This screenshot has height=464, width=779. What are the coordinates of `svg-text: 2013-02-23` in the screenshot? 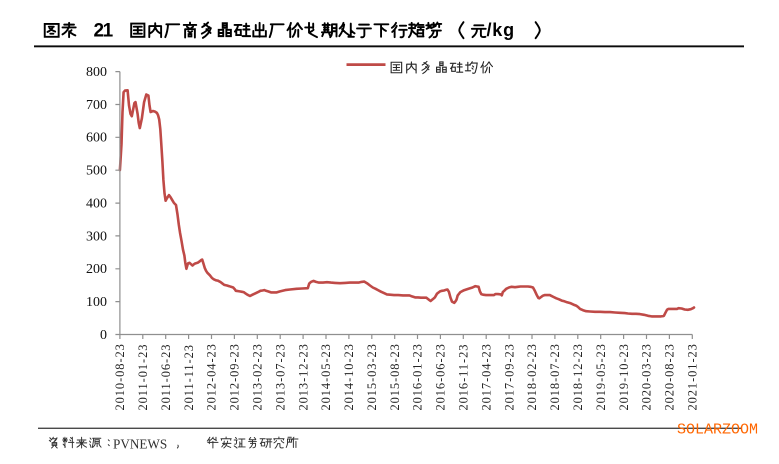 It's located at (258, 376).